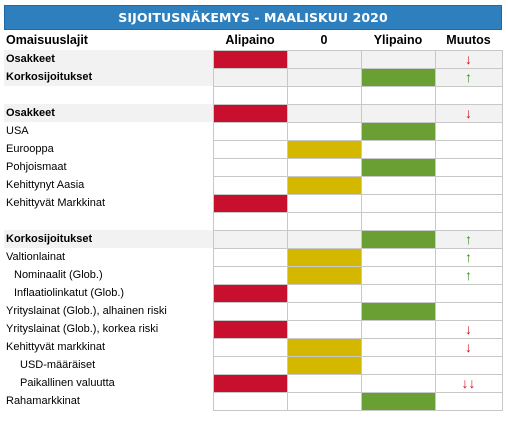 This screenshot has height=430, width=508. What do you see at coordinates (253, 17) in the screenshot?
I see `page-title: SIJOITUSNÄKEMYS - MAALISKUU 2020` at bounding box center [253, 17].